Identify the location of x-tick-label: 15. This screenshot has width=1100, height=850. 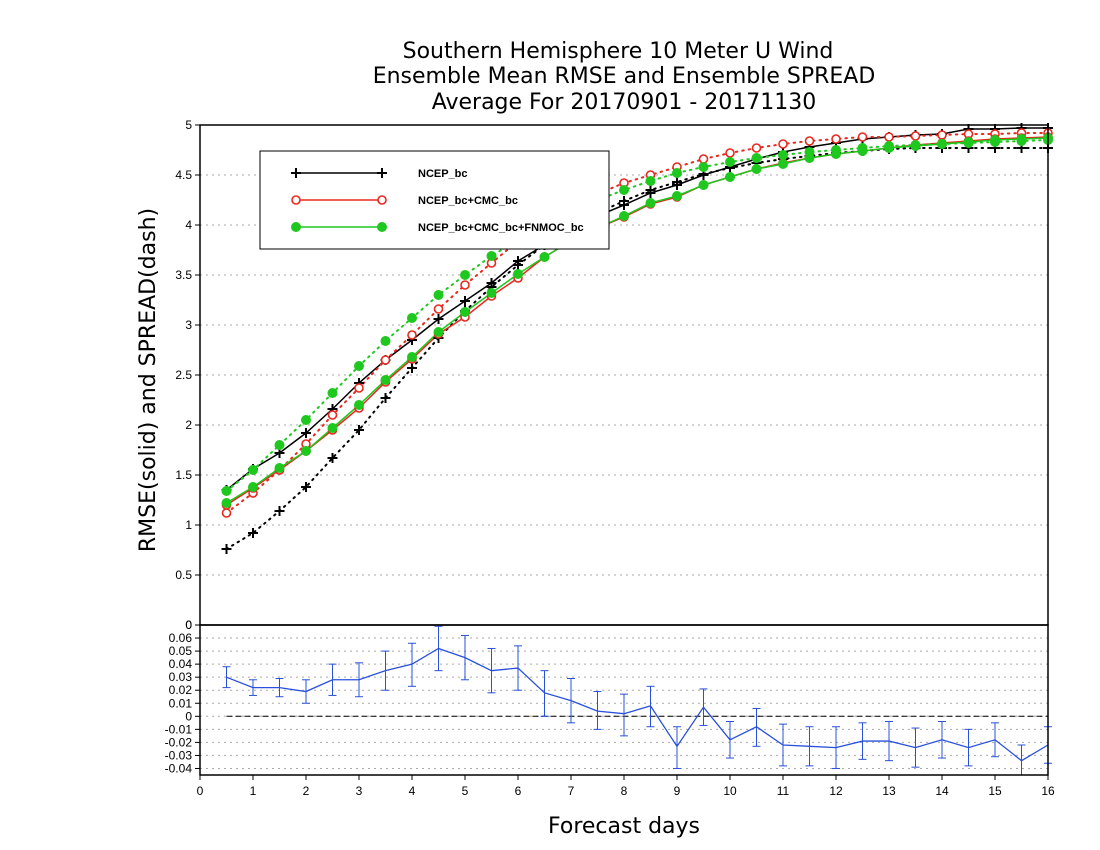
(995, 791).